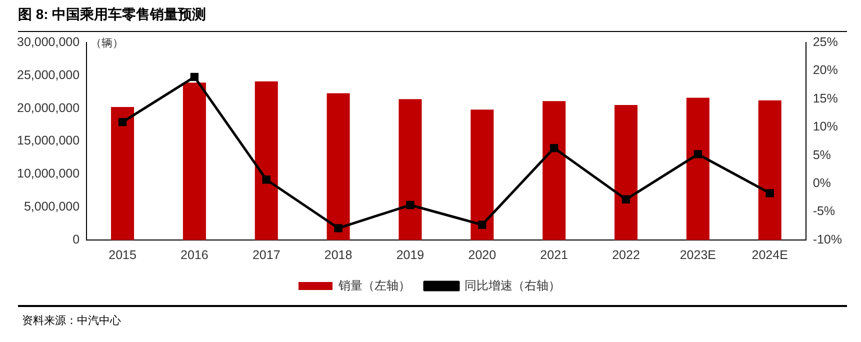 The image size is (861, 342). Describe the element at coordinates (482, 255) in the screenshot. I see `x-tick-label: 2020` at that location.